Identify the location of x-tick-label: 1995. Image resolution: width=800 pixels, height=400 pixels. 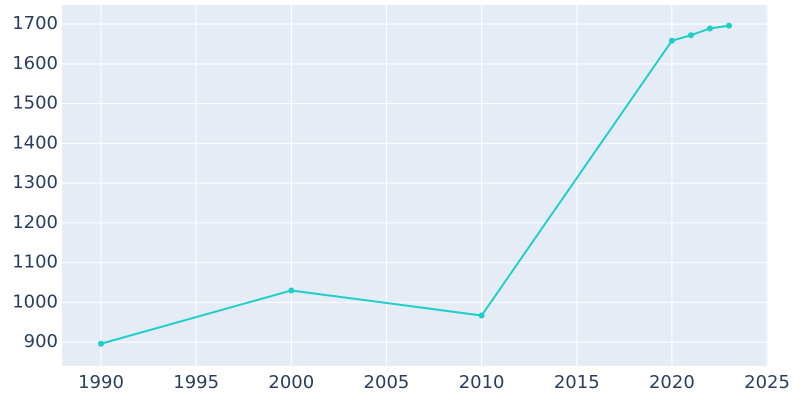
(196, 382).